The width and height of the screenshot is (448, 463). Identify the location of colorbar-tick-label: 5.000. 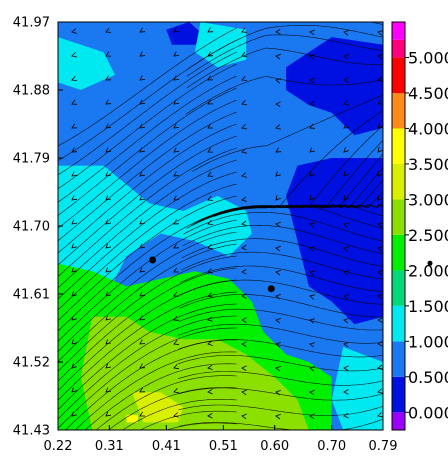
(428, 57).